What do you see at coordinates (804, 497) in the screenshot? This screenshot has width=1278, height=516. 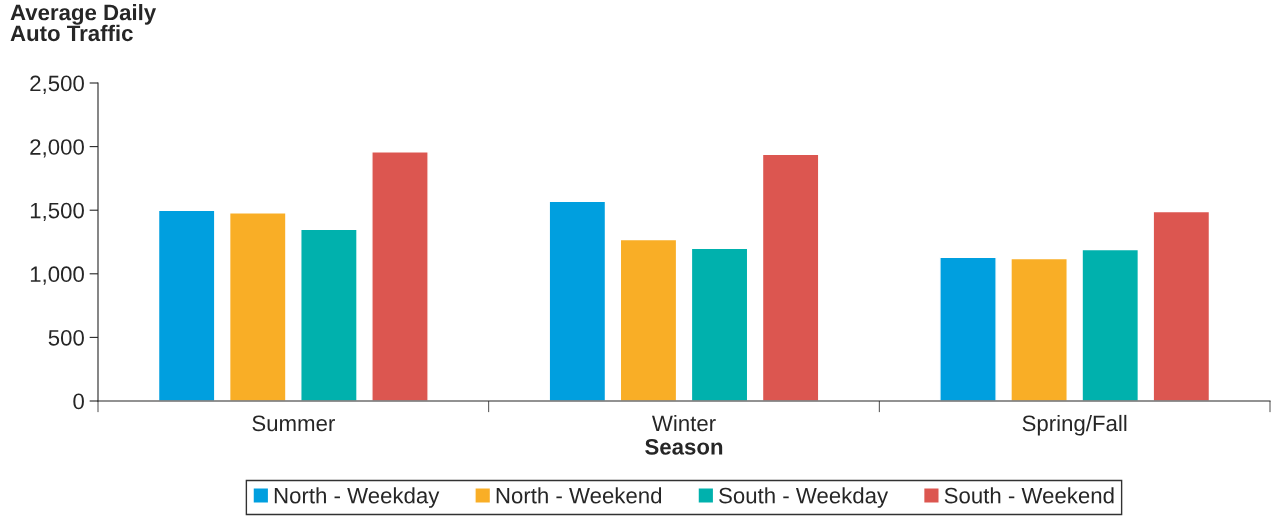 I see `legend-label: South - Weekday` at bounding box center [804, 497].